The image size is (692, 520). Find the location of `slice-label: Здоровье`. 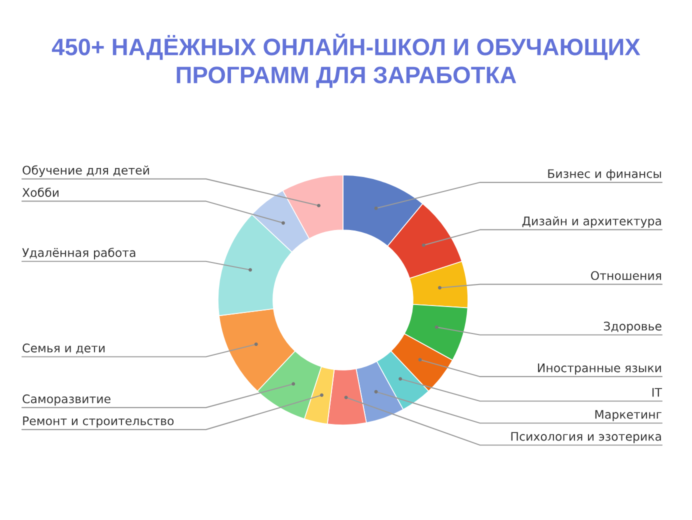

slice-label: Здоровье is located at coordinates (633, 327).